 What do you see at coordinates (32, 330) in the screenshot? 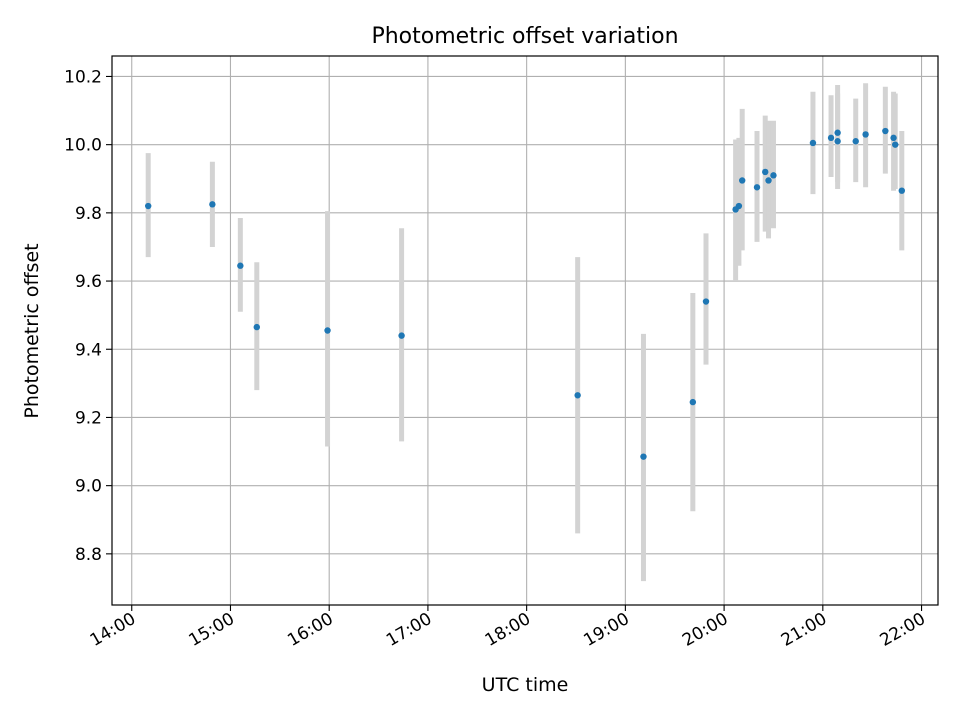
I see `y-axis-label: Photometric offset` at bounding box center [32, 330].